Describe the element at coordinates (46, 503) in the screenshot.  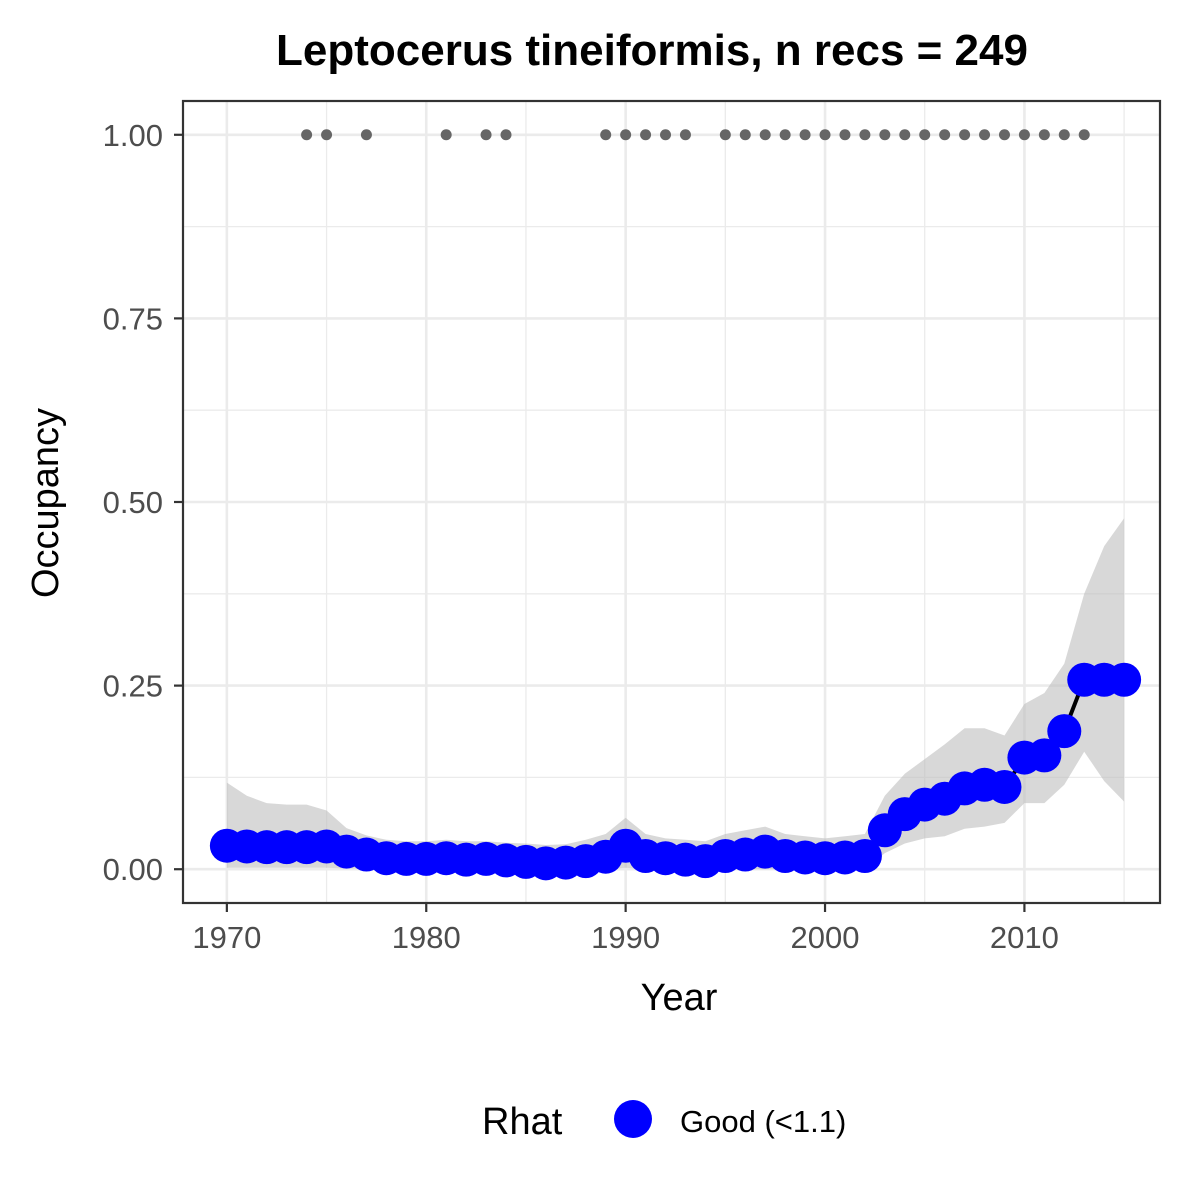
I see `y-axis-title: Occupancy` at that location.